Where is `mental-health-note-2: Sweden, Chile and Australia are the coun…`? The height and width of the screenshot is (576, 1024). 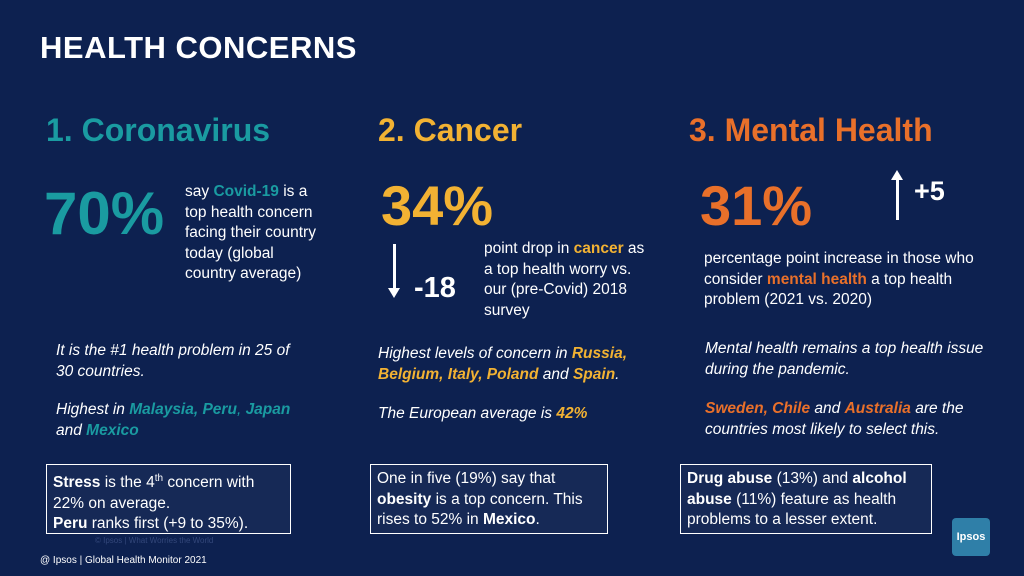
mental-health-note-2: Sweden, Chile and Australia are the coun… is located at coordinates (834, 419).